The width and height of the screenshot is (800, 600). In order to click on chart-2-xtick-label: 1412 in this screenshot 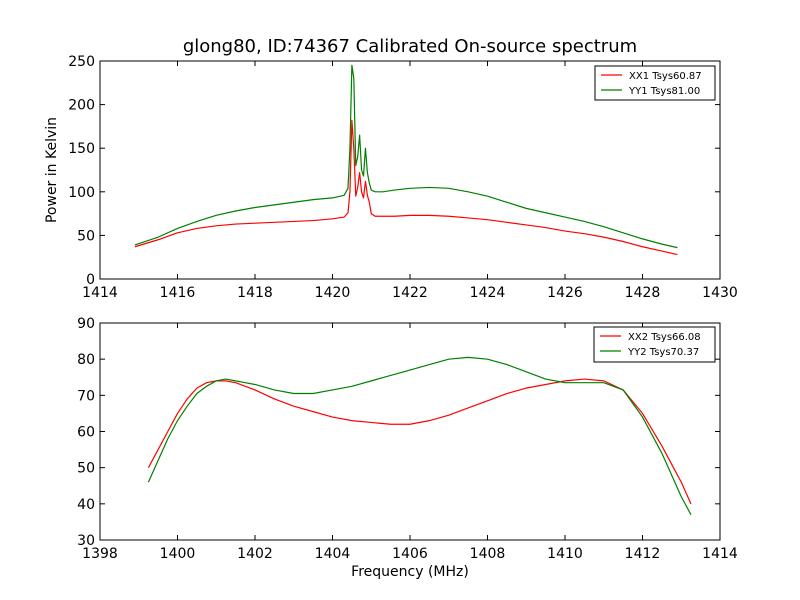, I will do `click(643, 554)`.